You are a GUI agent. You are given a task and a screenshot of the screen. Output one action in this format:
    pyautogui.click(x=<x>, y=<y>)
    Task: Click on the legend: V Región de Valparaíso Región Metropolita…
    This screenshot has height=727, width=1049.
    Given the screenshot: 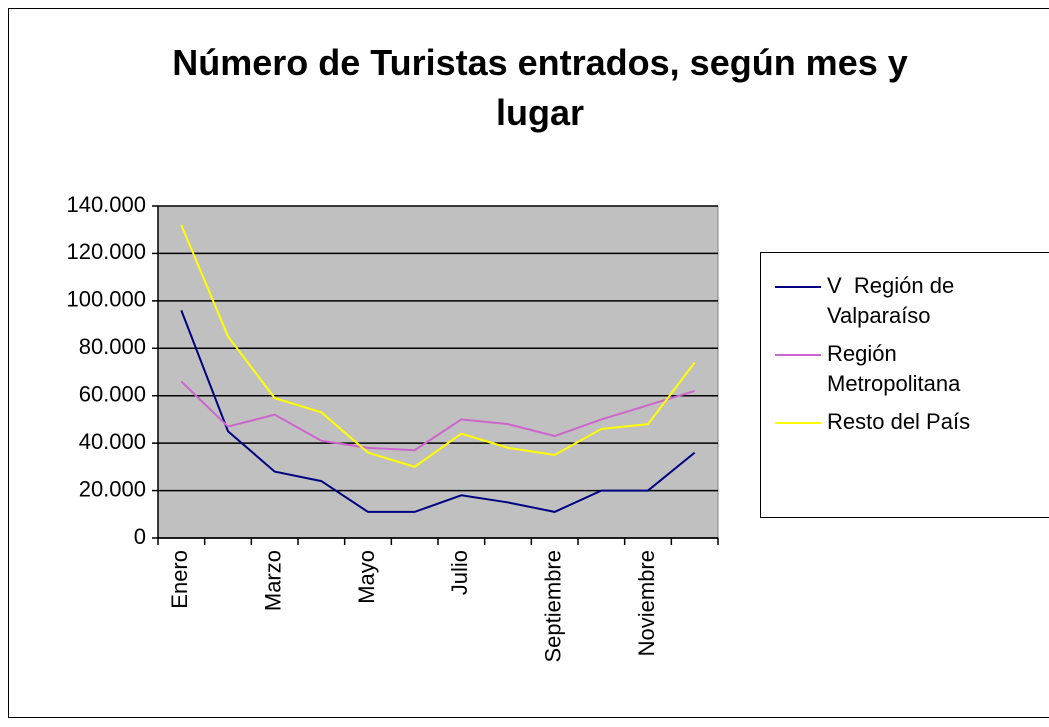 What is the action you would take?
    pyautogui.click(x=904, y=385)
    